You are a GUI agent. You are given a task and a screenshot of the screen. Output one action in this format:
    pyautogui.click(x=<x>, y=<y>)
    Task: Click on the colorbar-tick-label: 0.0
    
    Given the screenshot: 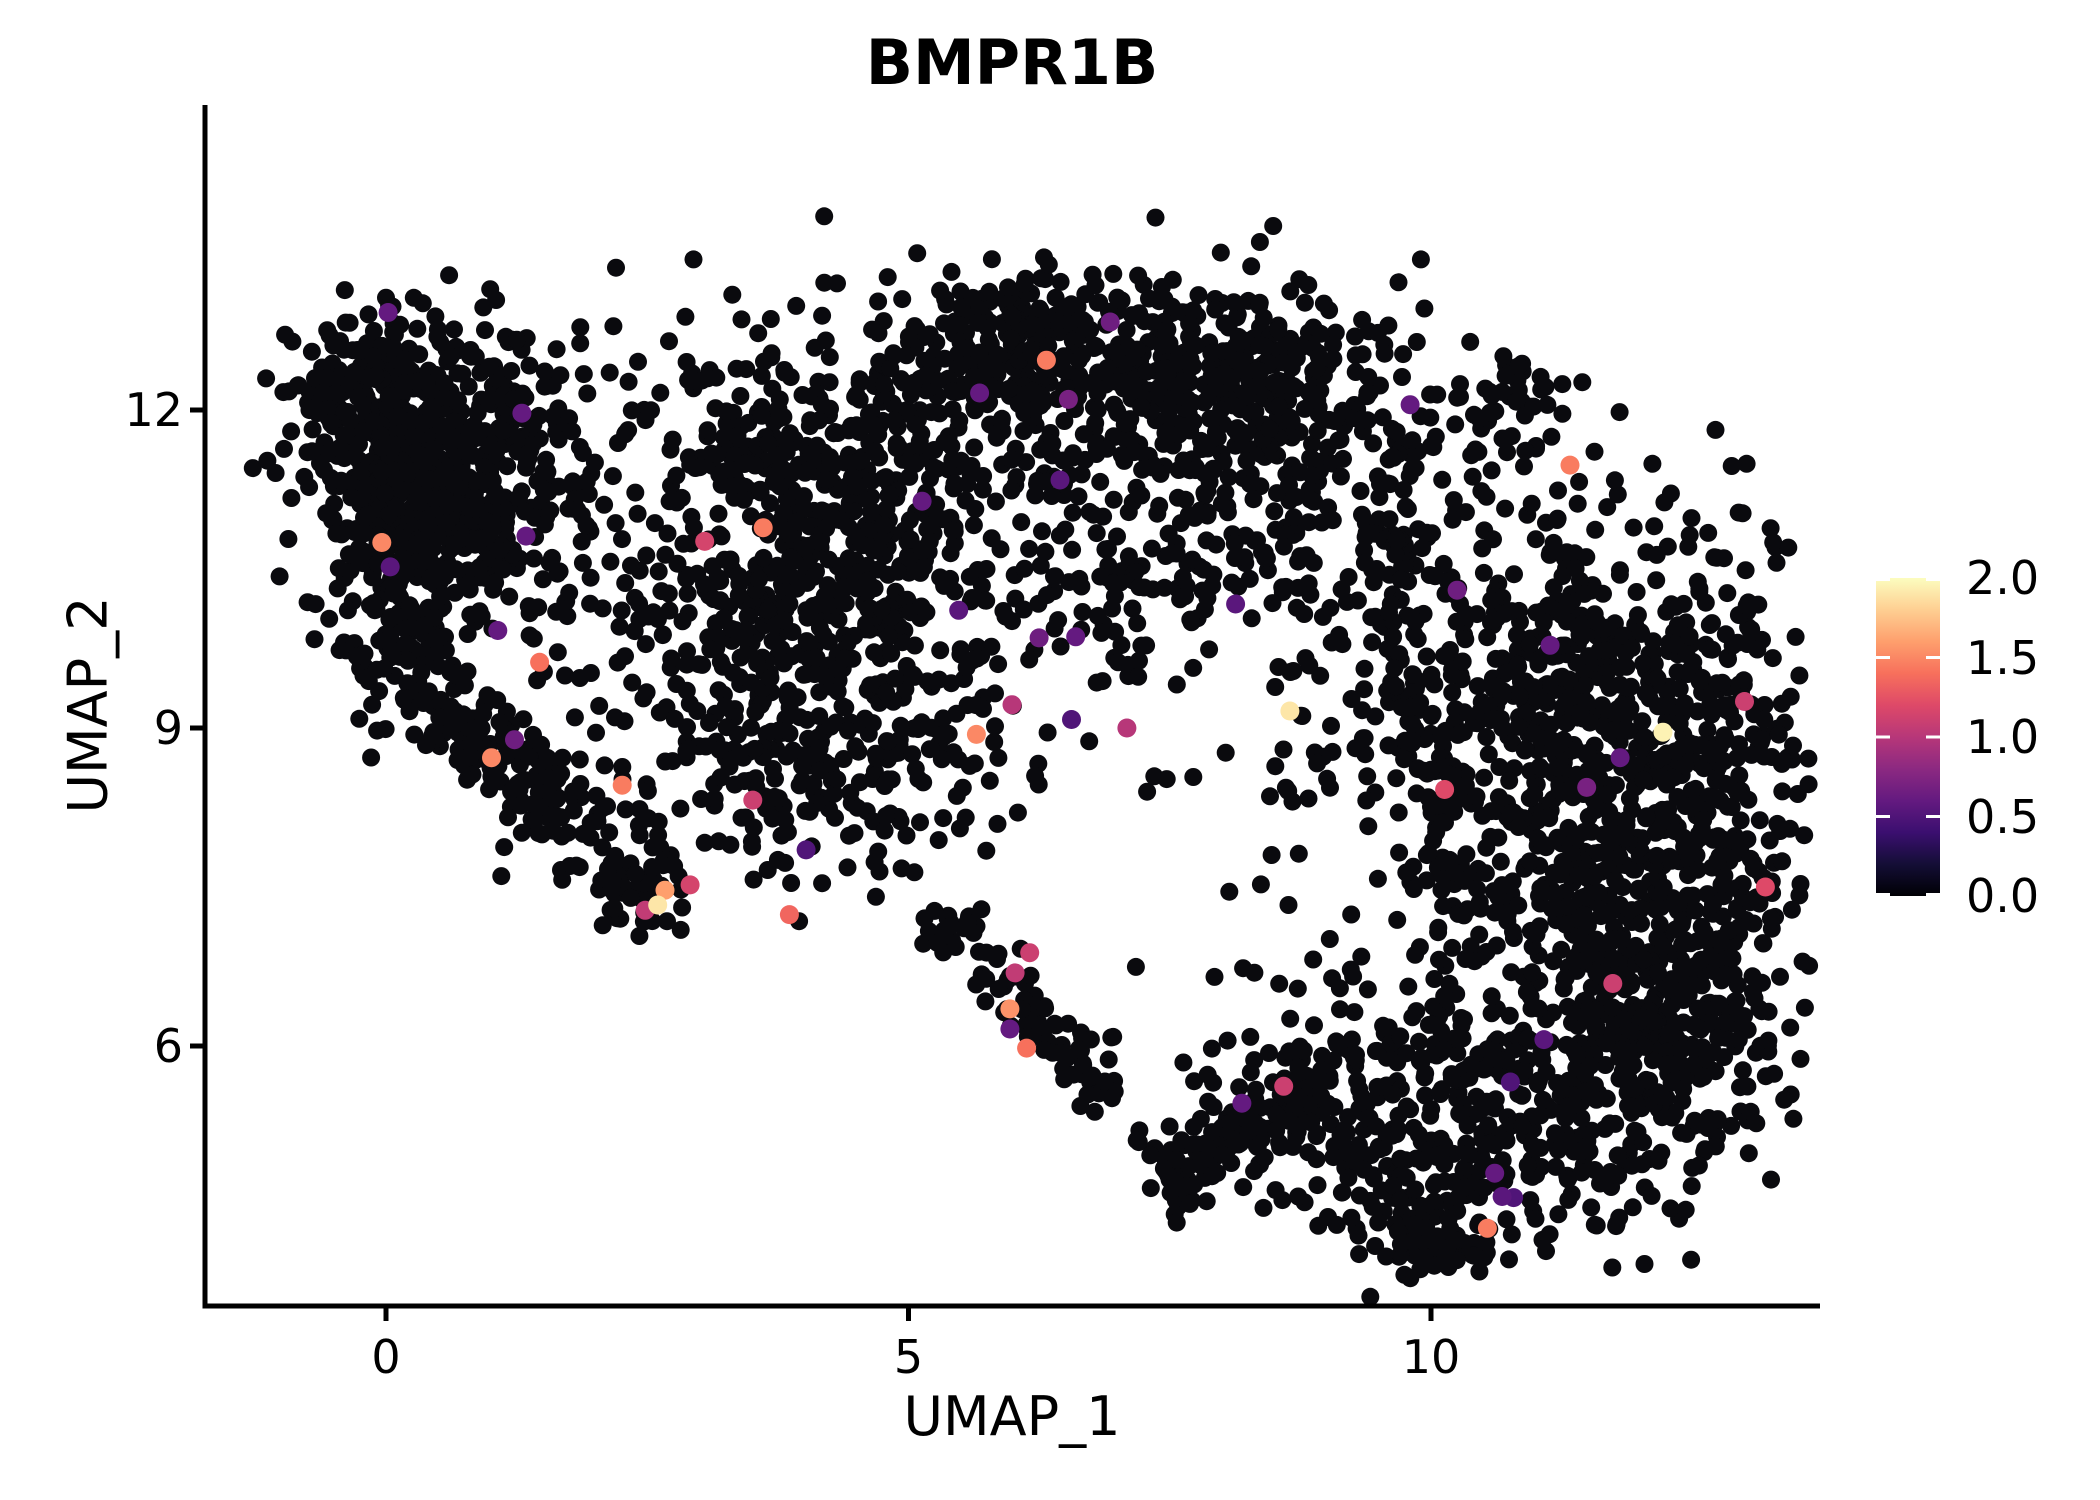 What is the action you would take?
    pyautogui.click(x=2003, y=896)
    